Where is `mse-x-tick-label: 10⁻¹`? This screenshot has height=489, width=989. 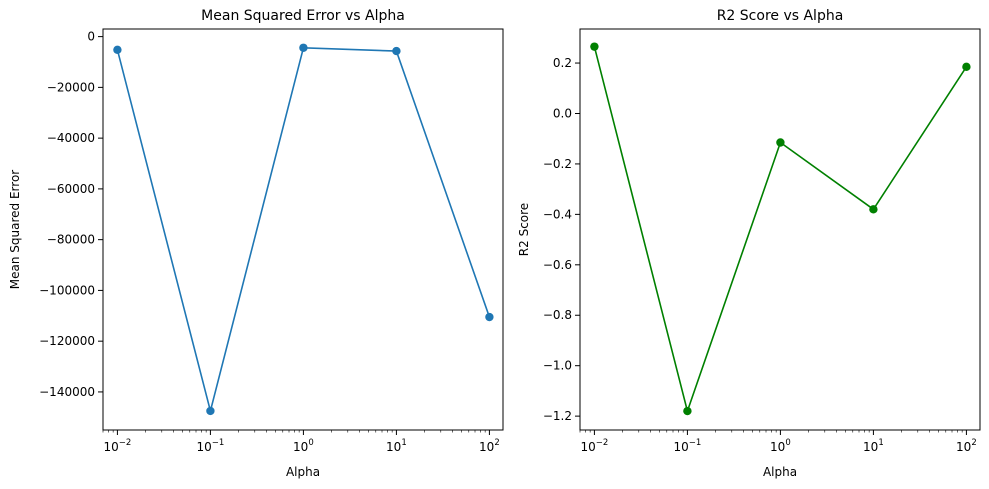 mse-x-tick-label: 10⁻¹ is located at coordinates (211, 446).